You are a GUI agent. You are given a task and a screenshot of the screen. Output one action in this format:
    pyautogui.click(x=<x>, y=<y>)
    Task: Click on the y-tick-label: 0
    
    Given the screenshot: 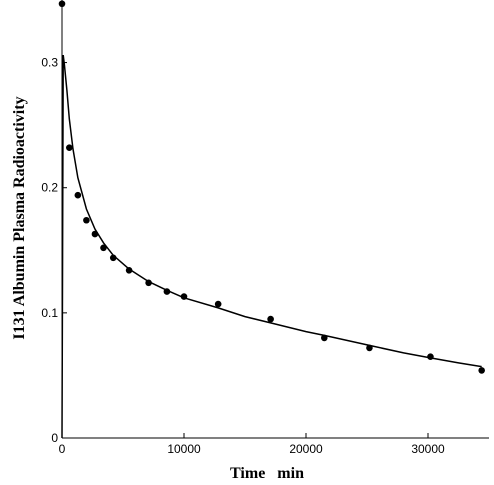 What is the action you would take?
    pyautogui.click(x=54, y=438)
    